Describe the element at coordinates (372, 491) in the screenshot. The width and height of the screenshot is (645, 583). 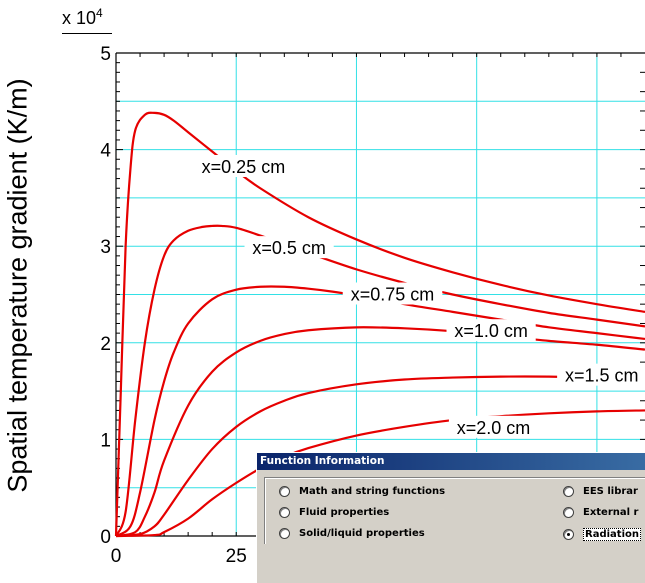
I see `option-label: Math and string functions` at that location.